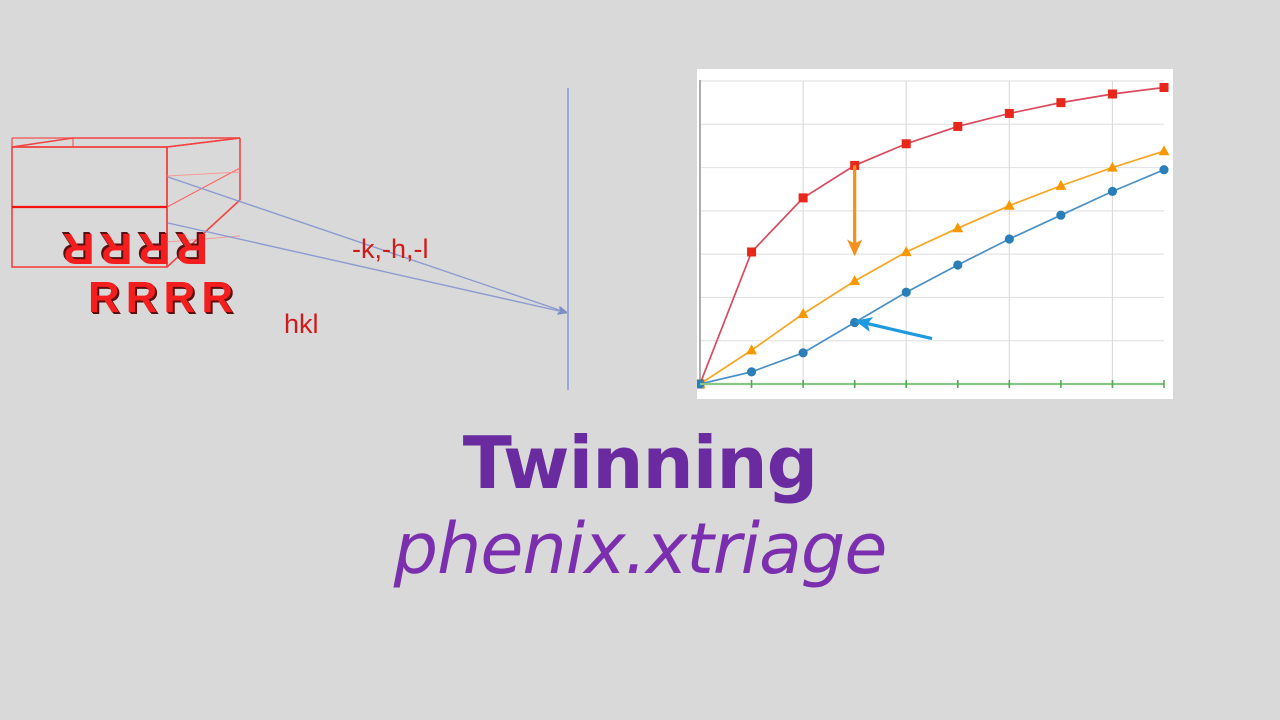 Image resolution: width=1280 pixels, height=720 pixels. Describe the element at coordinates (203, 142) in the screenshot. I see `box-top-right-edge` at that location.